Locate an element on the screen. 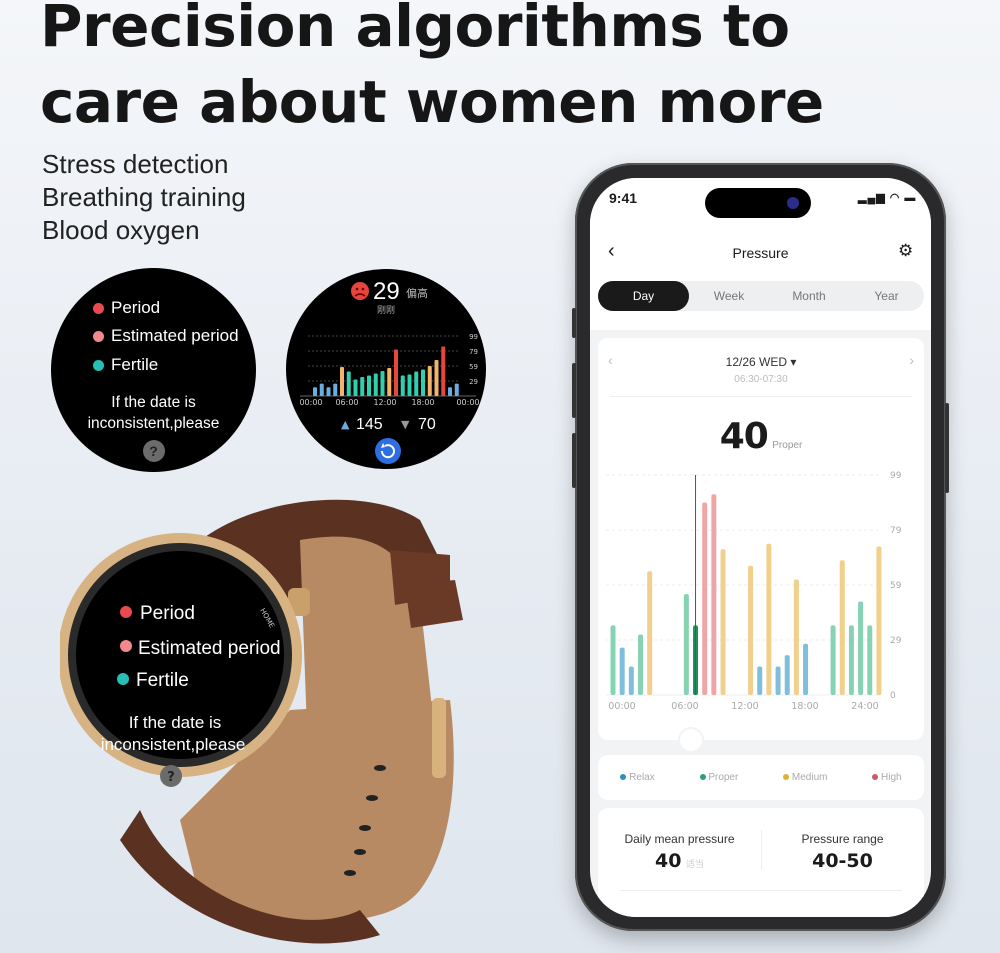 This screenshot has width=1000, height=953. legend-medium: Medium is located at coordinates (805, 777).